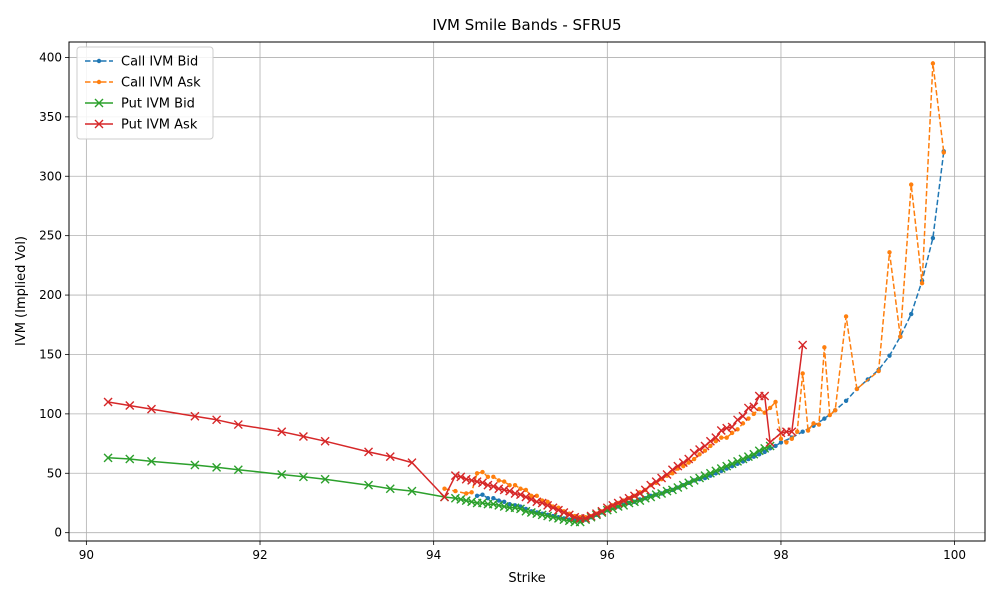 Image resolution: width=1000 pixels, height=600 pixels. I want to click on legend-marker, so click(99, 82).